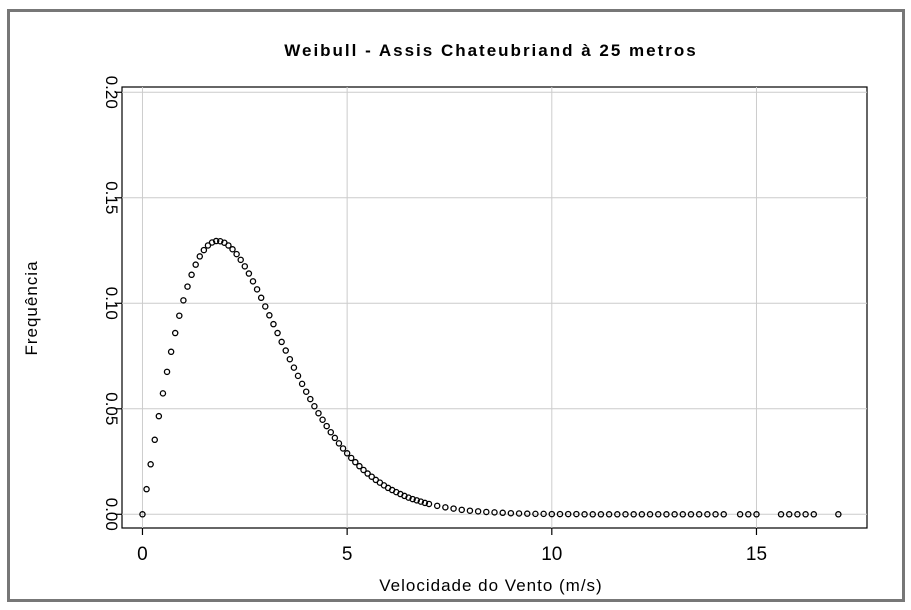  I want to click on y-axis-label: Frequência, so click(31, 307).